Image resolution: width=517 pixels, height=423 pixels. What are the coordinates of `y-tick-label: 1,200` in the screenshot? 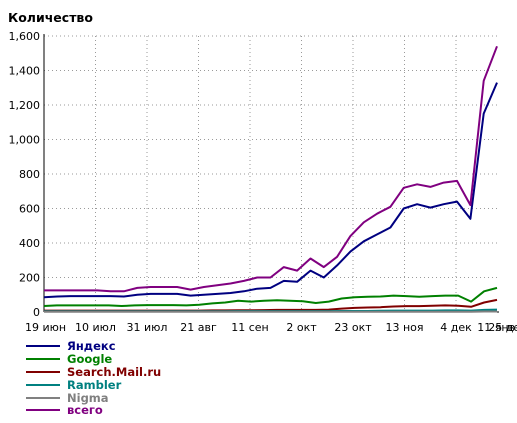 It's located at (25, 105).